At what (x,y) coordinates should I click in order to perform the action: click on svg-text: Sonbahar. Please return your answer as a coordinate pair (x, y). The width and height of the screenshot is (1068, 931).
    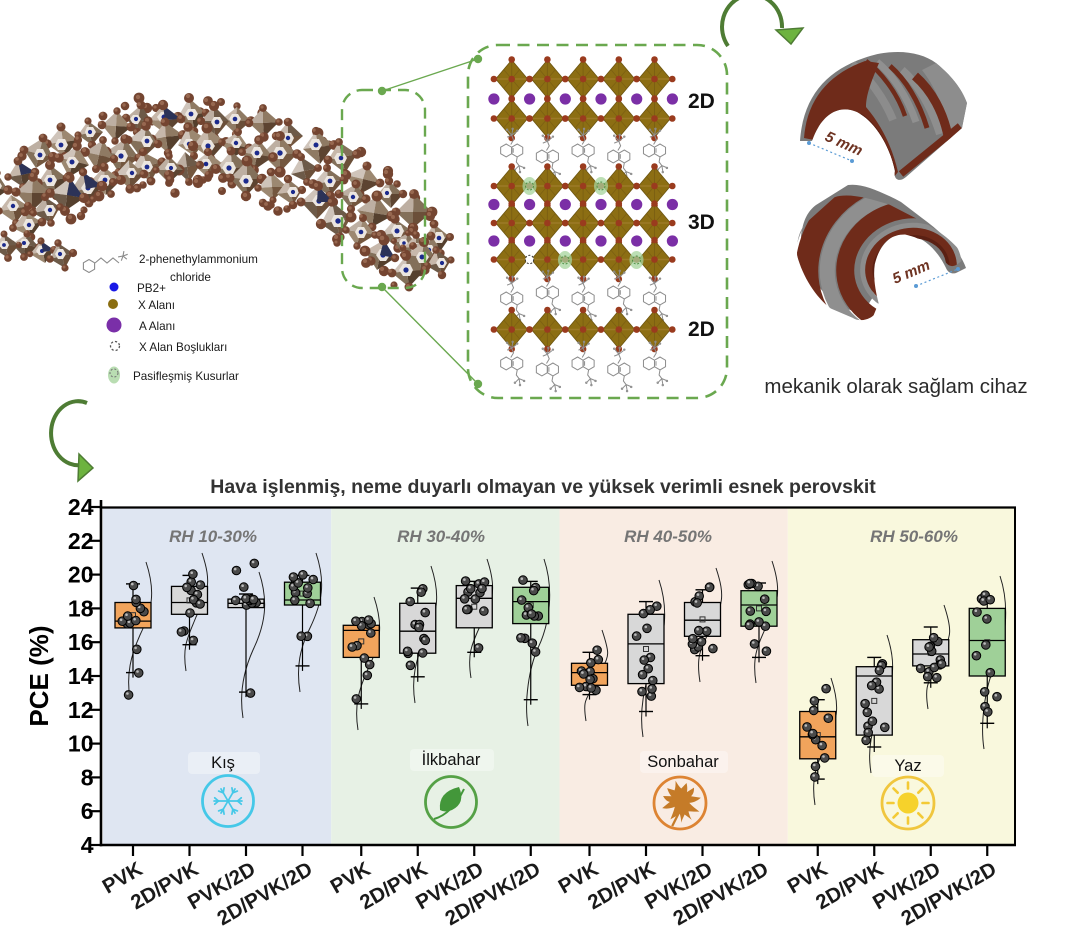
    Looking at the image, I should click on (683, 762).